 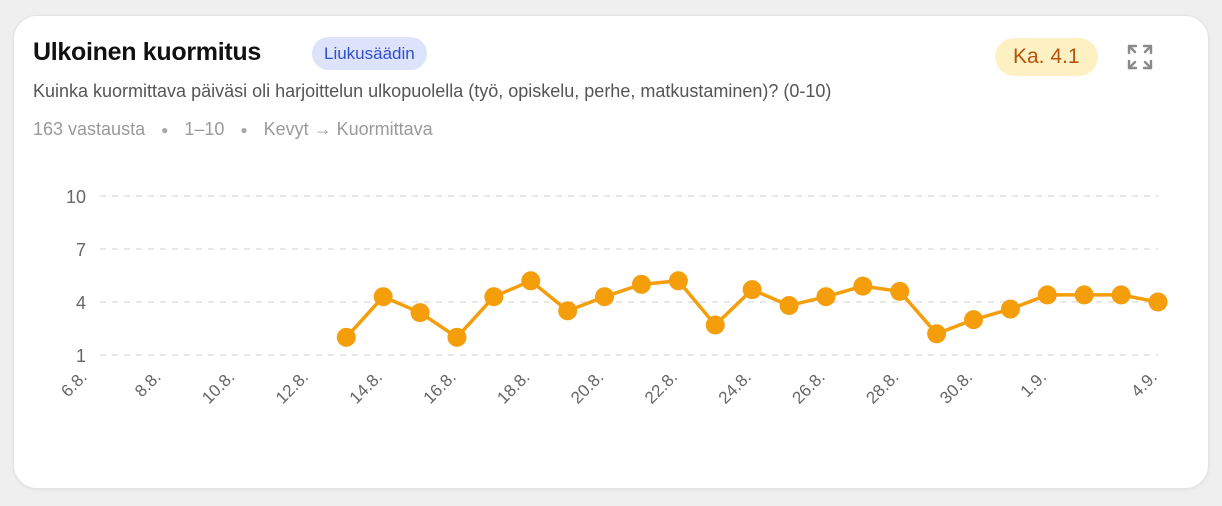 What do you see at coordinates (218, 387) in the screenshot?
I see `x-tick-label: 10.8.` at bounding box center [218, 387].